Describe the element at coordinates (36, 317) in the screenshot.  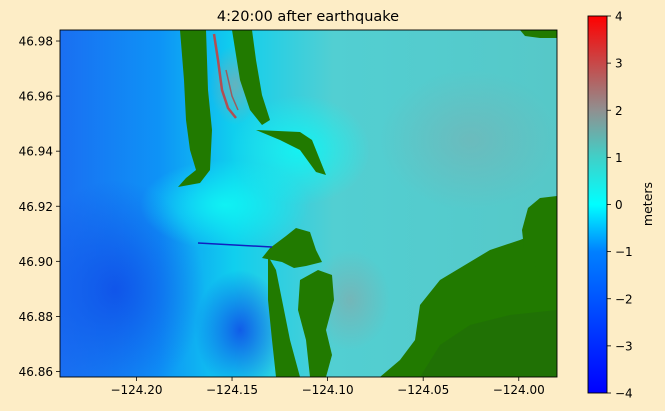
I see `y-tick-label: 46.88` at that location.